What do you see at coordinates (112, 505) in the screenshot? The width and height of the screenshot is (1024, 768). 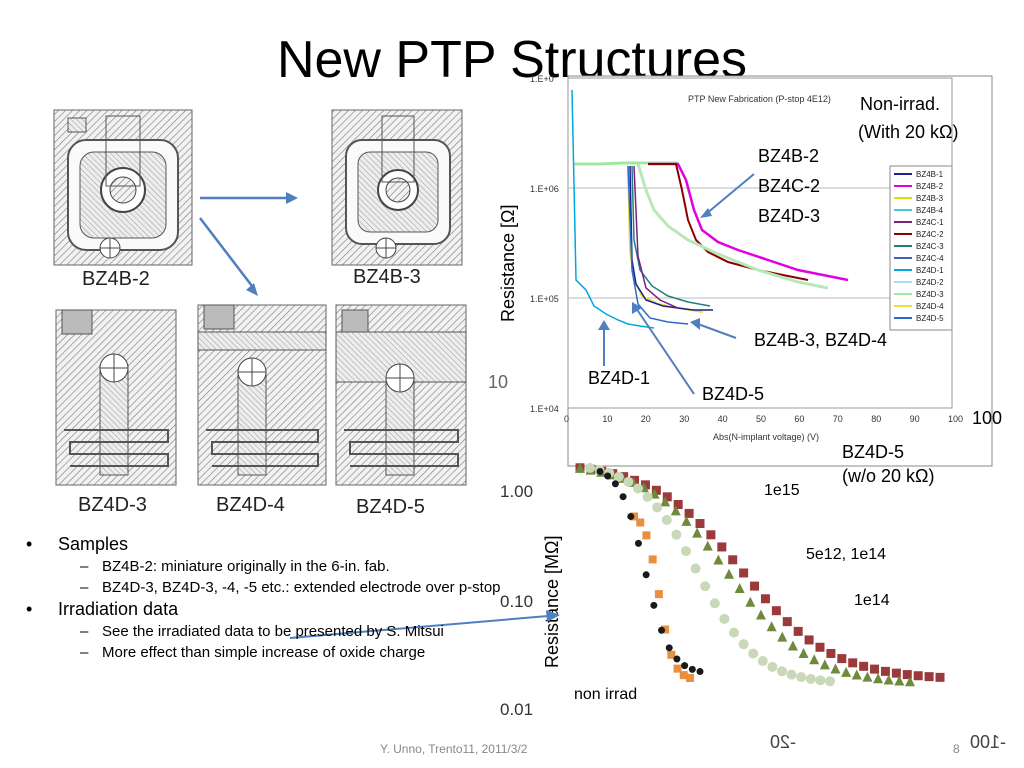 I see `structure-label-bz4d-3: BZ4D-3` at bounding box center [112, 505].